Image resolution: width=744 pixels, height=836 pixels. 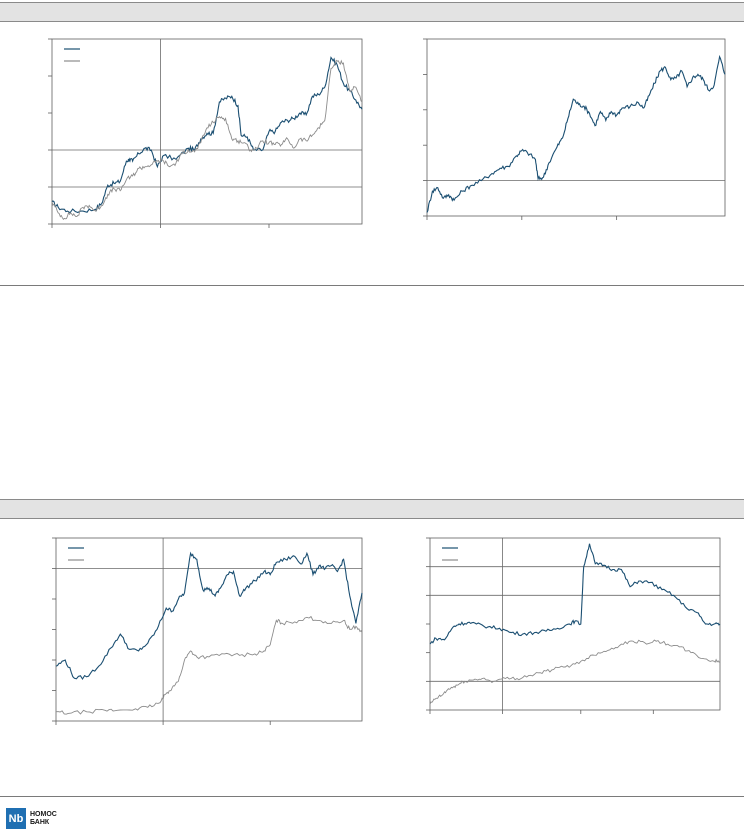 I want to click on chart-bottom-right, so click(x=573, y=627).